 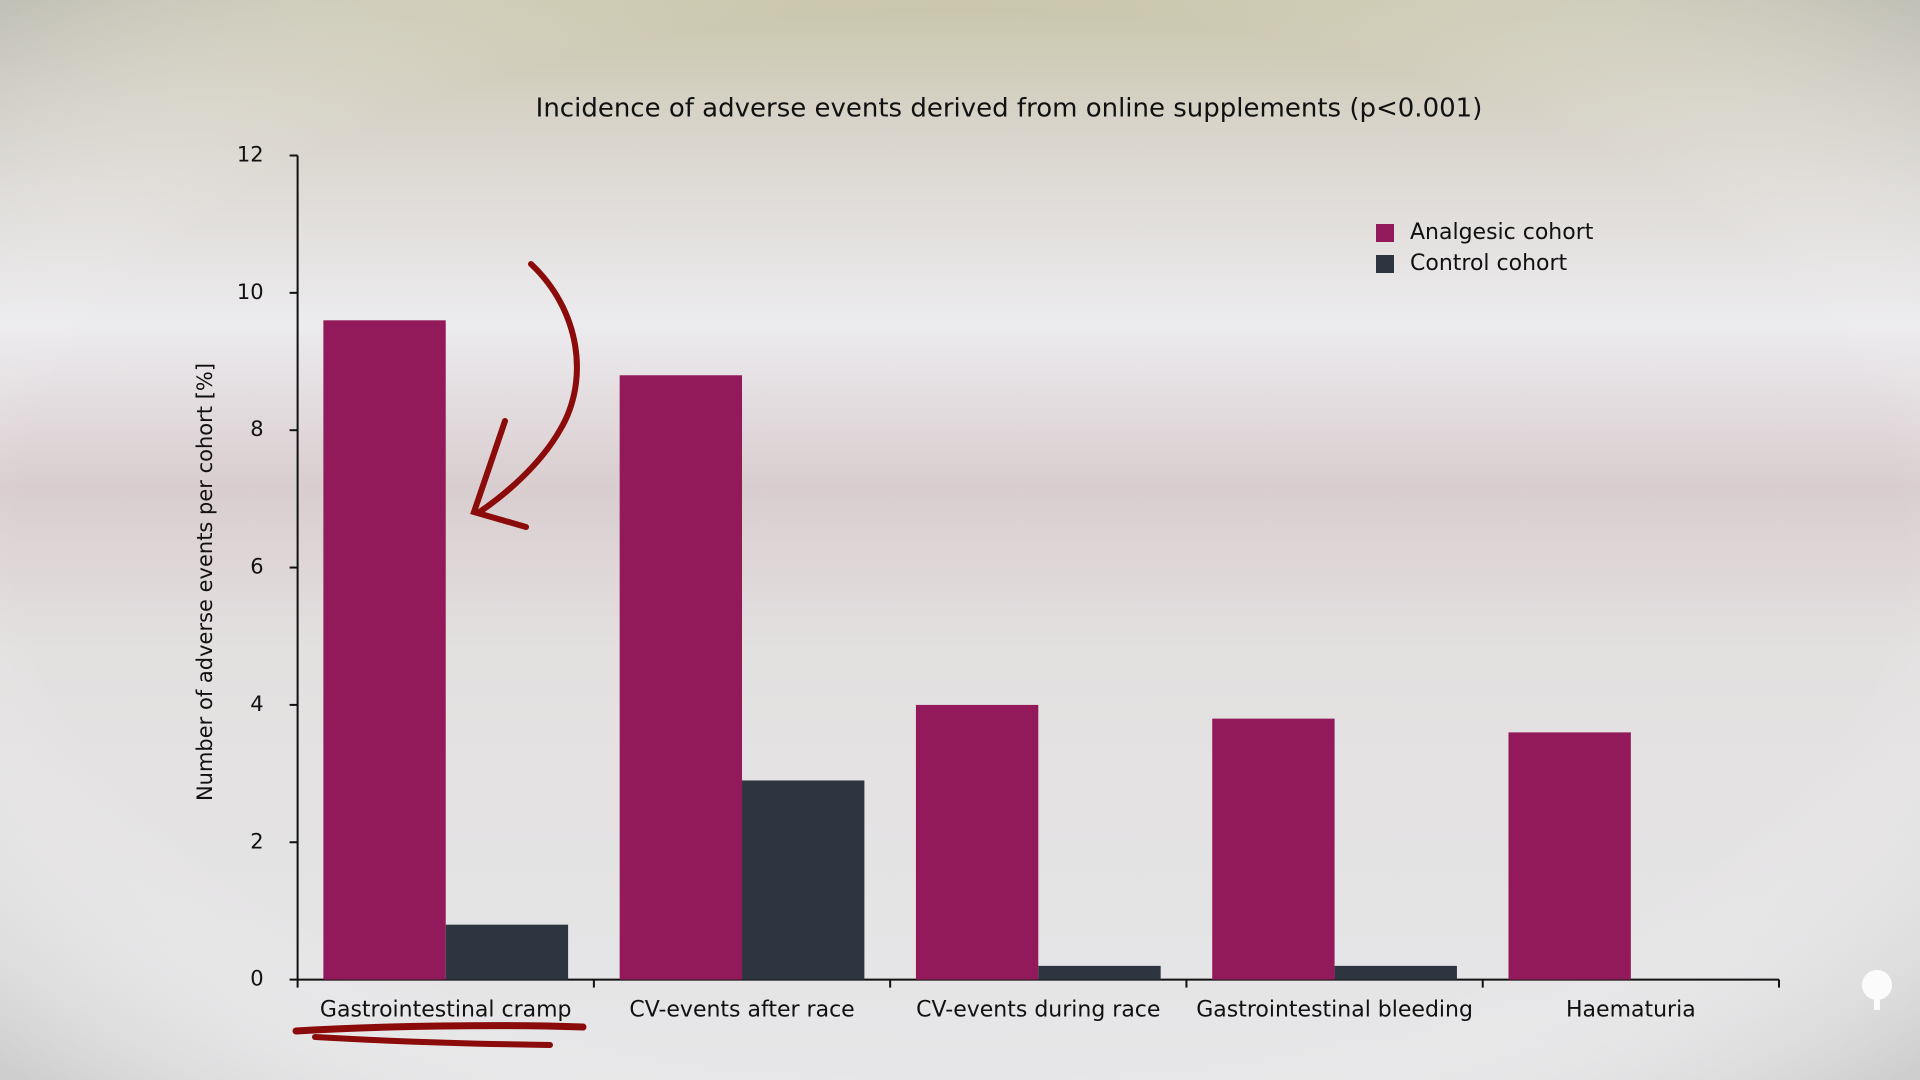 I want to click on legend-label: Analgesic cohort, so click(x=1502, y=232).